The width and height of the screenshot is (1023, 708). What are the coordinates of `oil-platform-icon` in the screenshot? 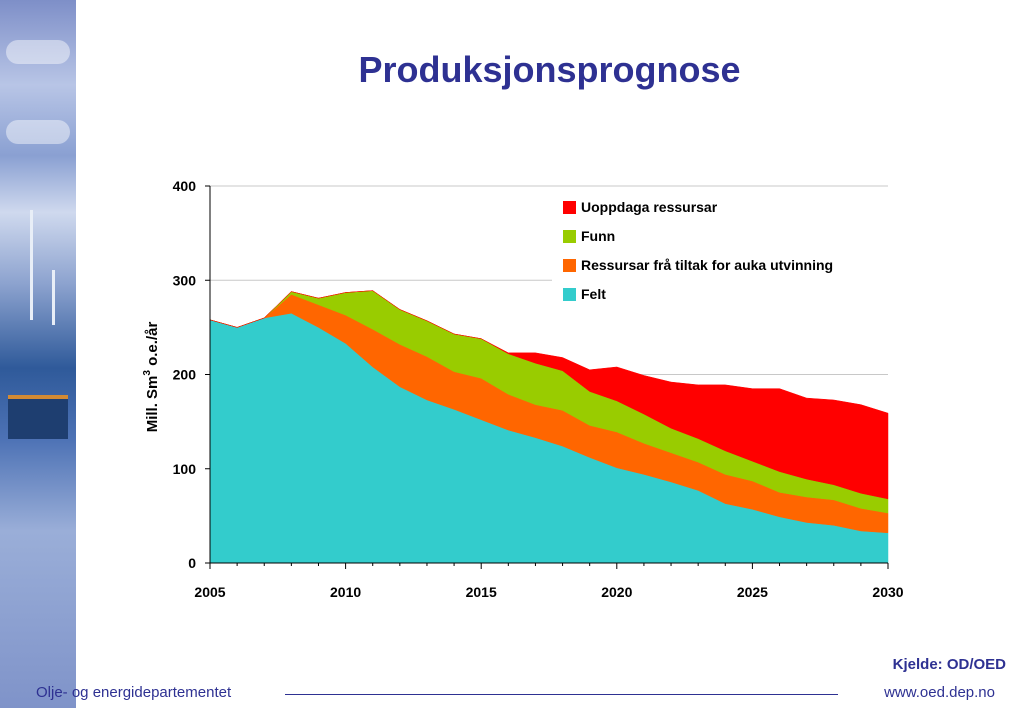 It's located at (38, 417).